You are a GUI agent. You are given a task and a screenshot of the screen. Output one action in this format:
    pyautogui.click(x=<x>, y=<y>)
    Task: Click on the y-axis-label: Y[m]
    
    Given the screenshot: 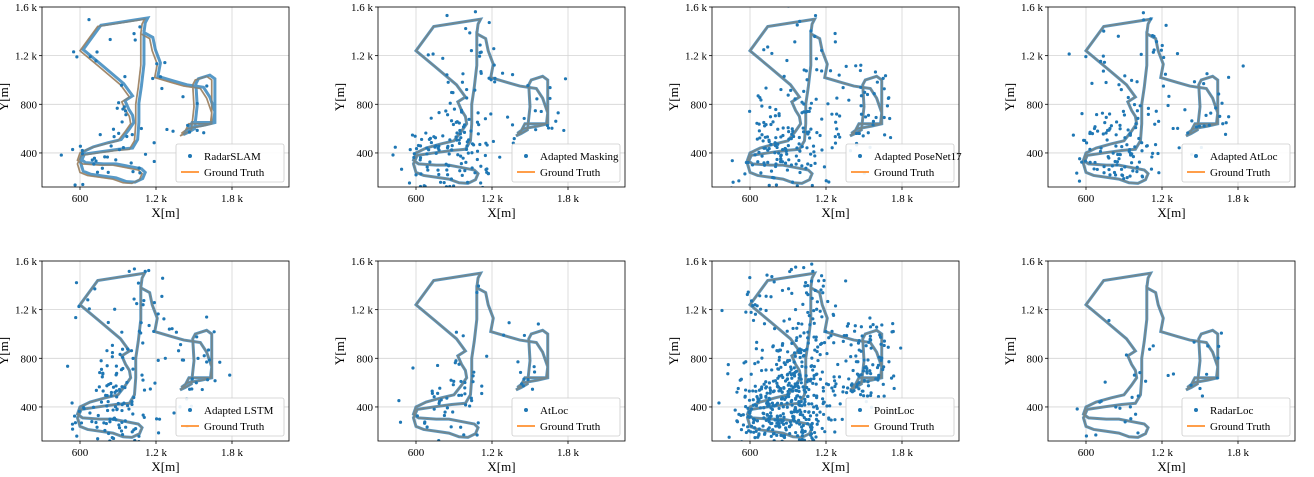 What is the action you would take?
    pyautogui.click(x=5, y=97)
    